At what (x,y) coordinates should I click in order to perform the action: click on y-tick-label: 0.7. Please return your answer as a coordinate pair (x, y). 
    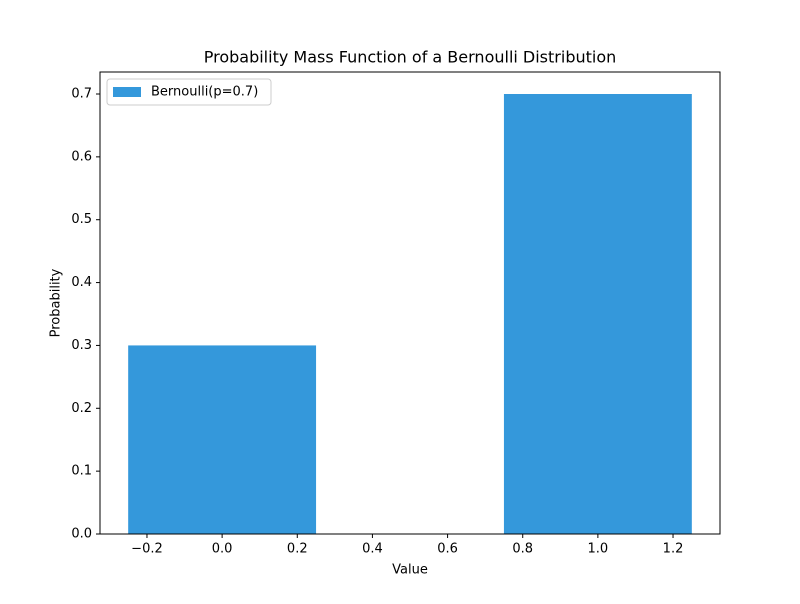
    Looking at the image, I should click on (81, 94).